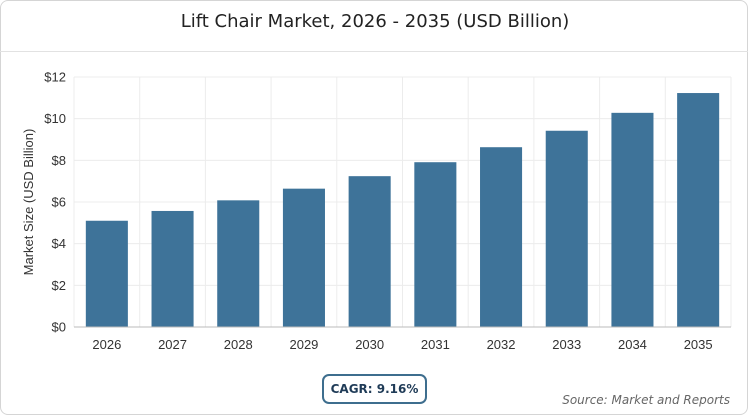  Describe the element at coordinates (646, 400) in the screenshot. I see `source-note: Source: Market and Reports` at that location.